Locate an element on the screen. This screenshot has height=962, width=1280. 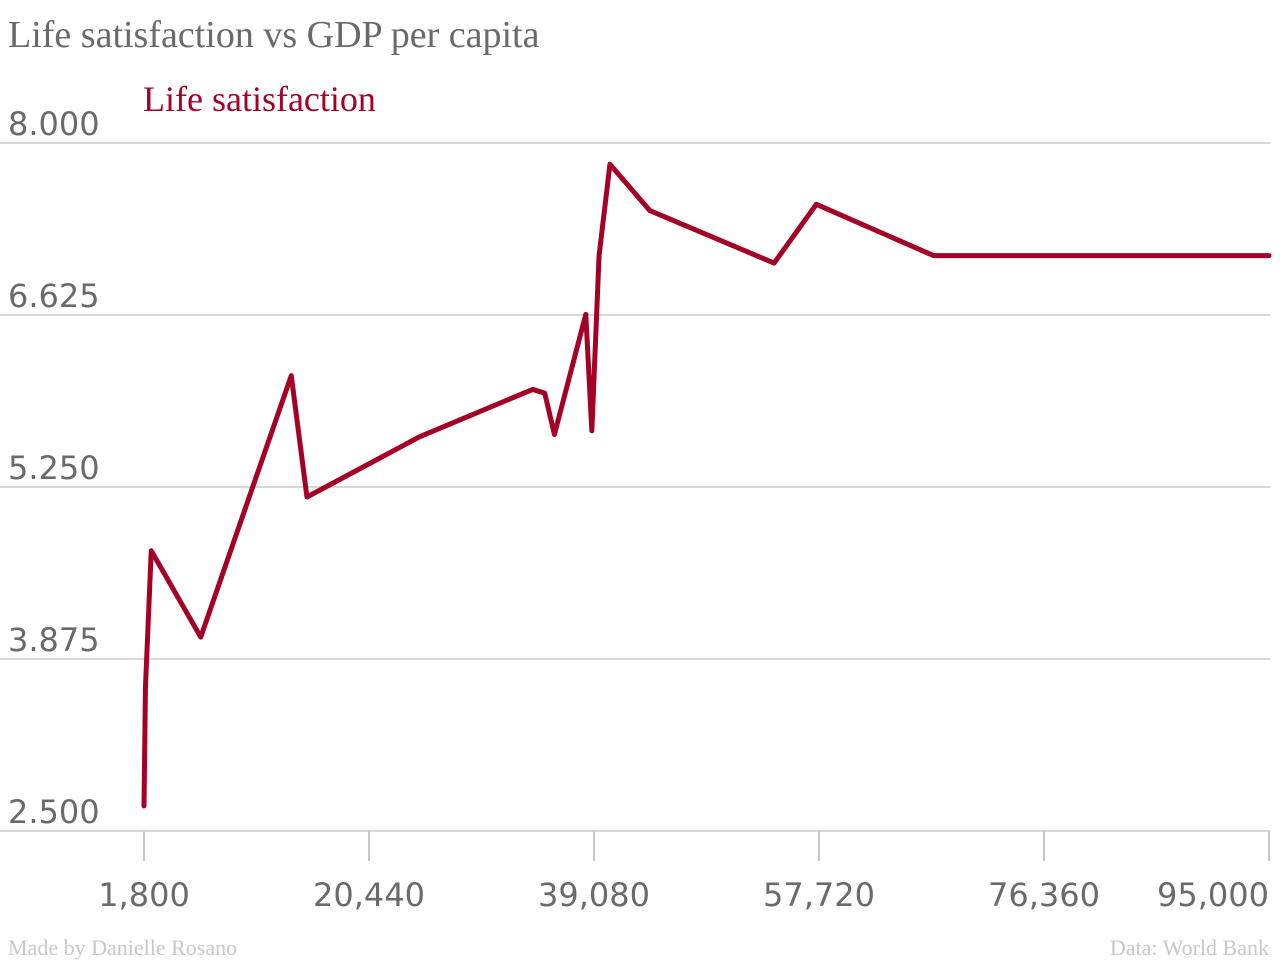
legend-entry-life-satisfaction: Life satisfaction is located at coordinates (259, 99).